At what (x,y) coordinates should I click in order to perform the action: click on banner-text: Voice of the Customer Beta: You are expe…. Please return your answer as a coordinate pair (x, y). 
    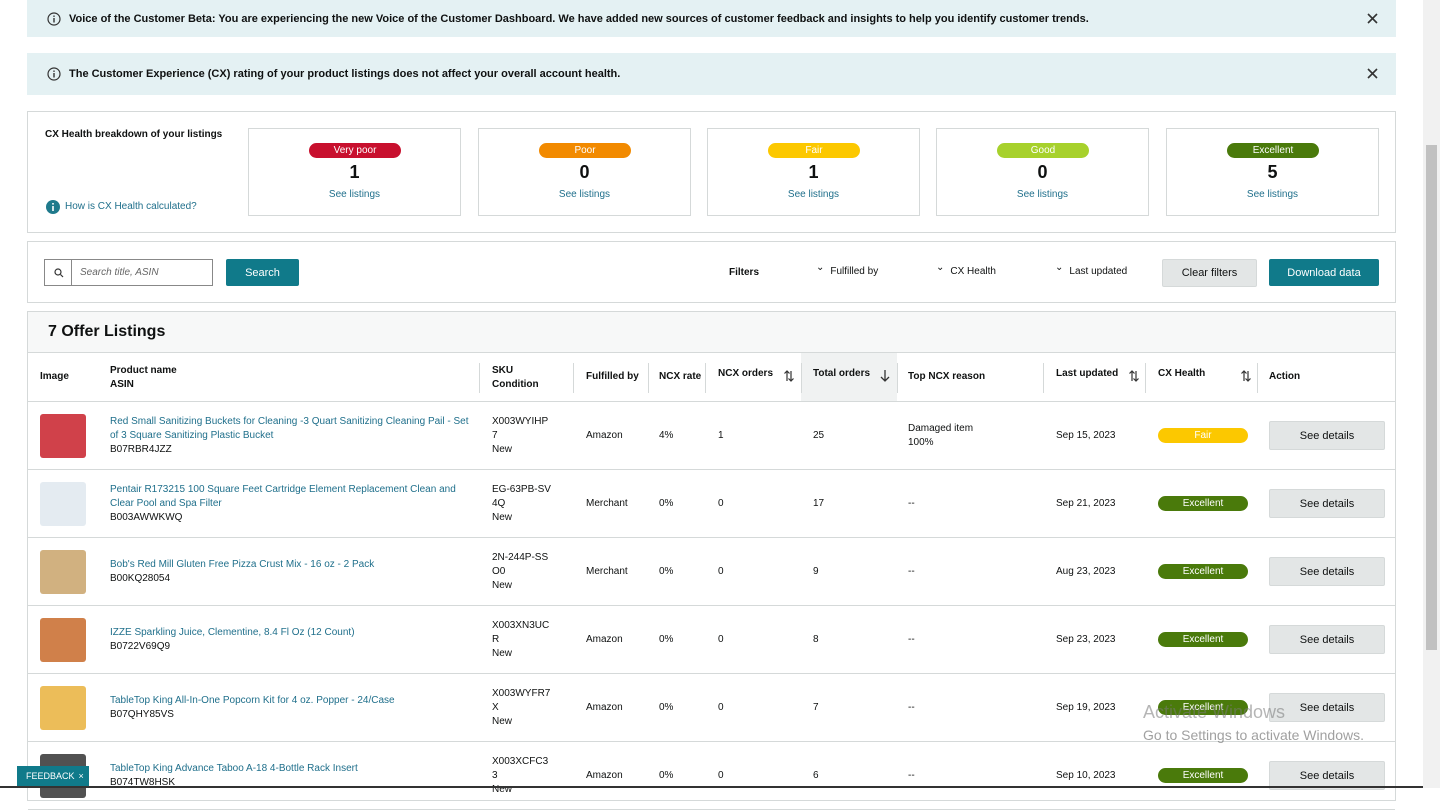
    Looking at the image, I should click on (579, 18).